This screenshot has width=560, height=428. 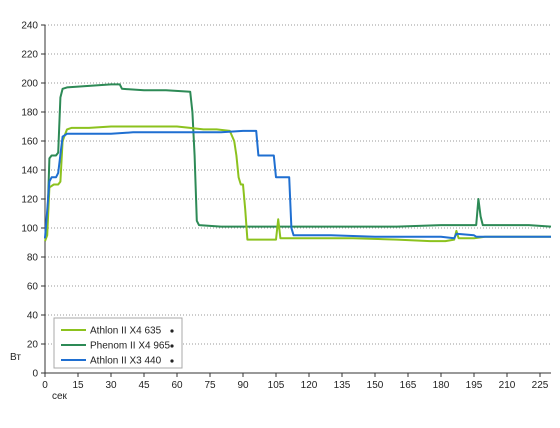 I want to click on x-tick-label: 150, so click(x=375, y=385).